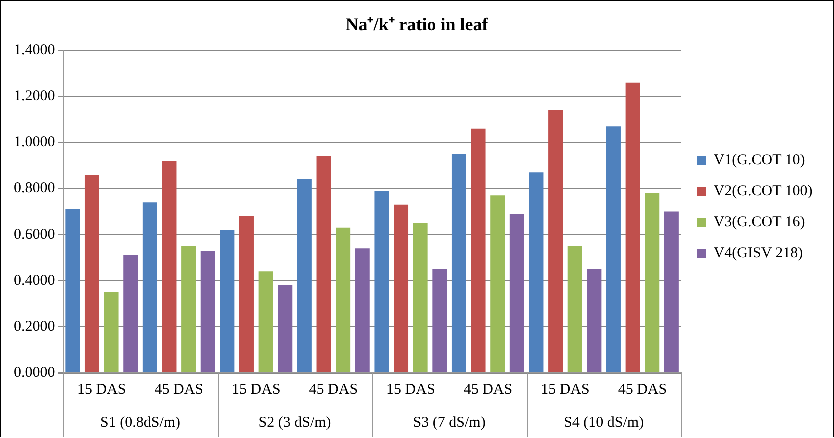 The width and height of the screenshot is (834, 438). Describe the element at coordinates (35, 234) in the screenshot. I see `y-tick-label: 0.6000` at that location.